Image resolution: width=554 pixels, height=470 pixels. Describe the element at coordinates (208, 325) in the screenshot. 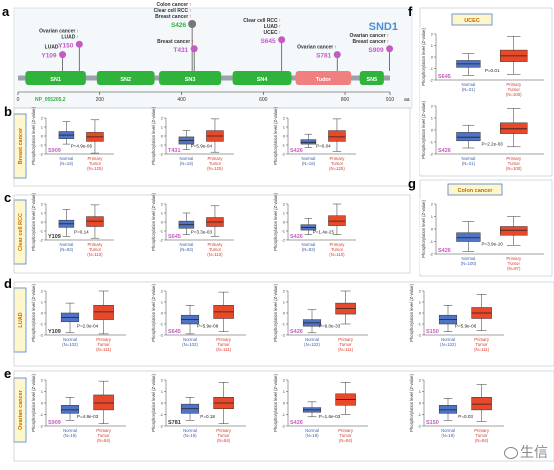

I see `p-value: P=5.9e-08` at that location.